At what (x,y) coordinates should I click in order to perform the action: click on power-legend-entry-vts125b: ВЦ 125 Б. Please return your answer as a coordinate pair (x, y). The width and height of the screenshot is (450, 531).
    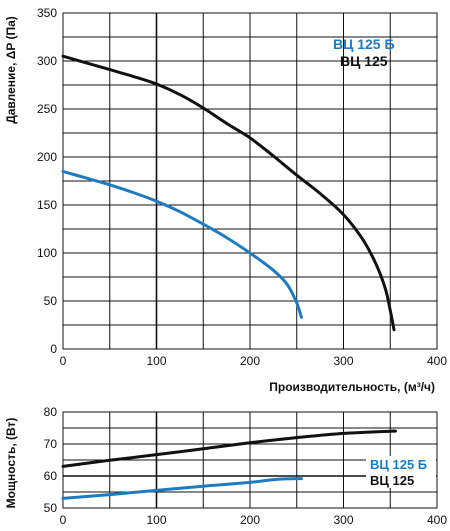
    Looking at the image, I should click on (398, 464).